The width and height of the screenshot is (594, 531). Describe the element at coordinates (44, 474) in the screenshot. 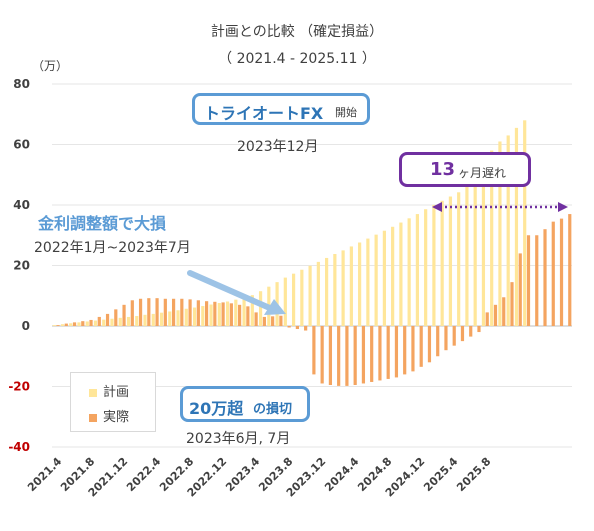

I see `x-tick-label: 2021.4` at that location.